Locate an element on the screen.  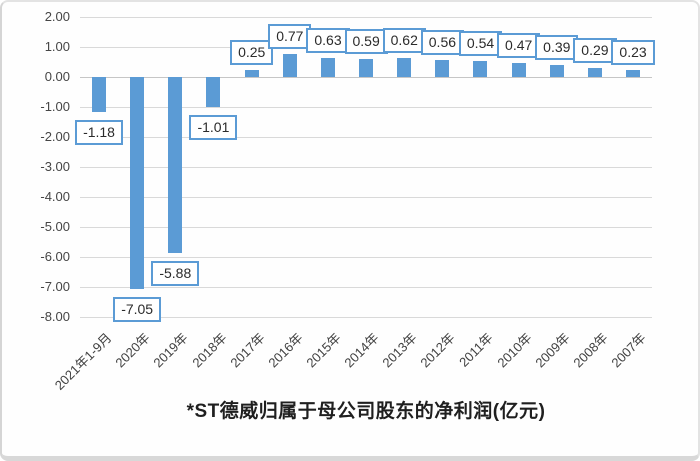
bar-2007年 is located at coordinates (632, 73).